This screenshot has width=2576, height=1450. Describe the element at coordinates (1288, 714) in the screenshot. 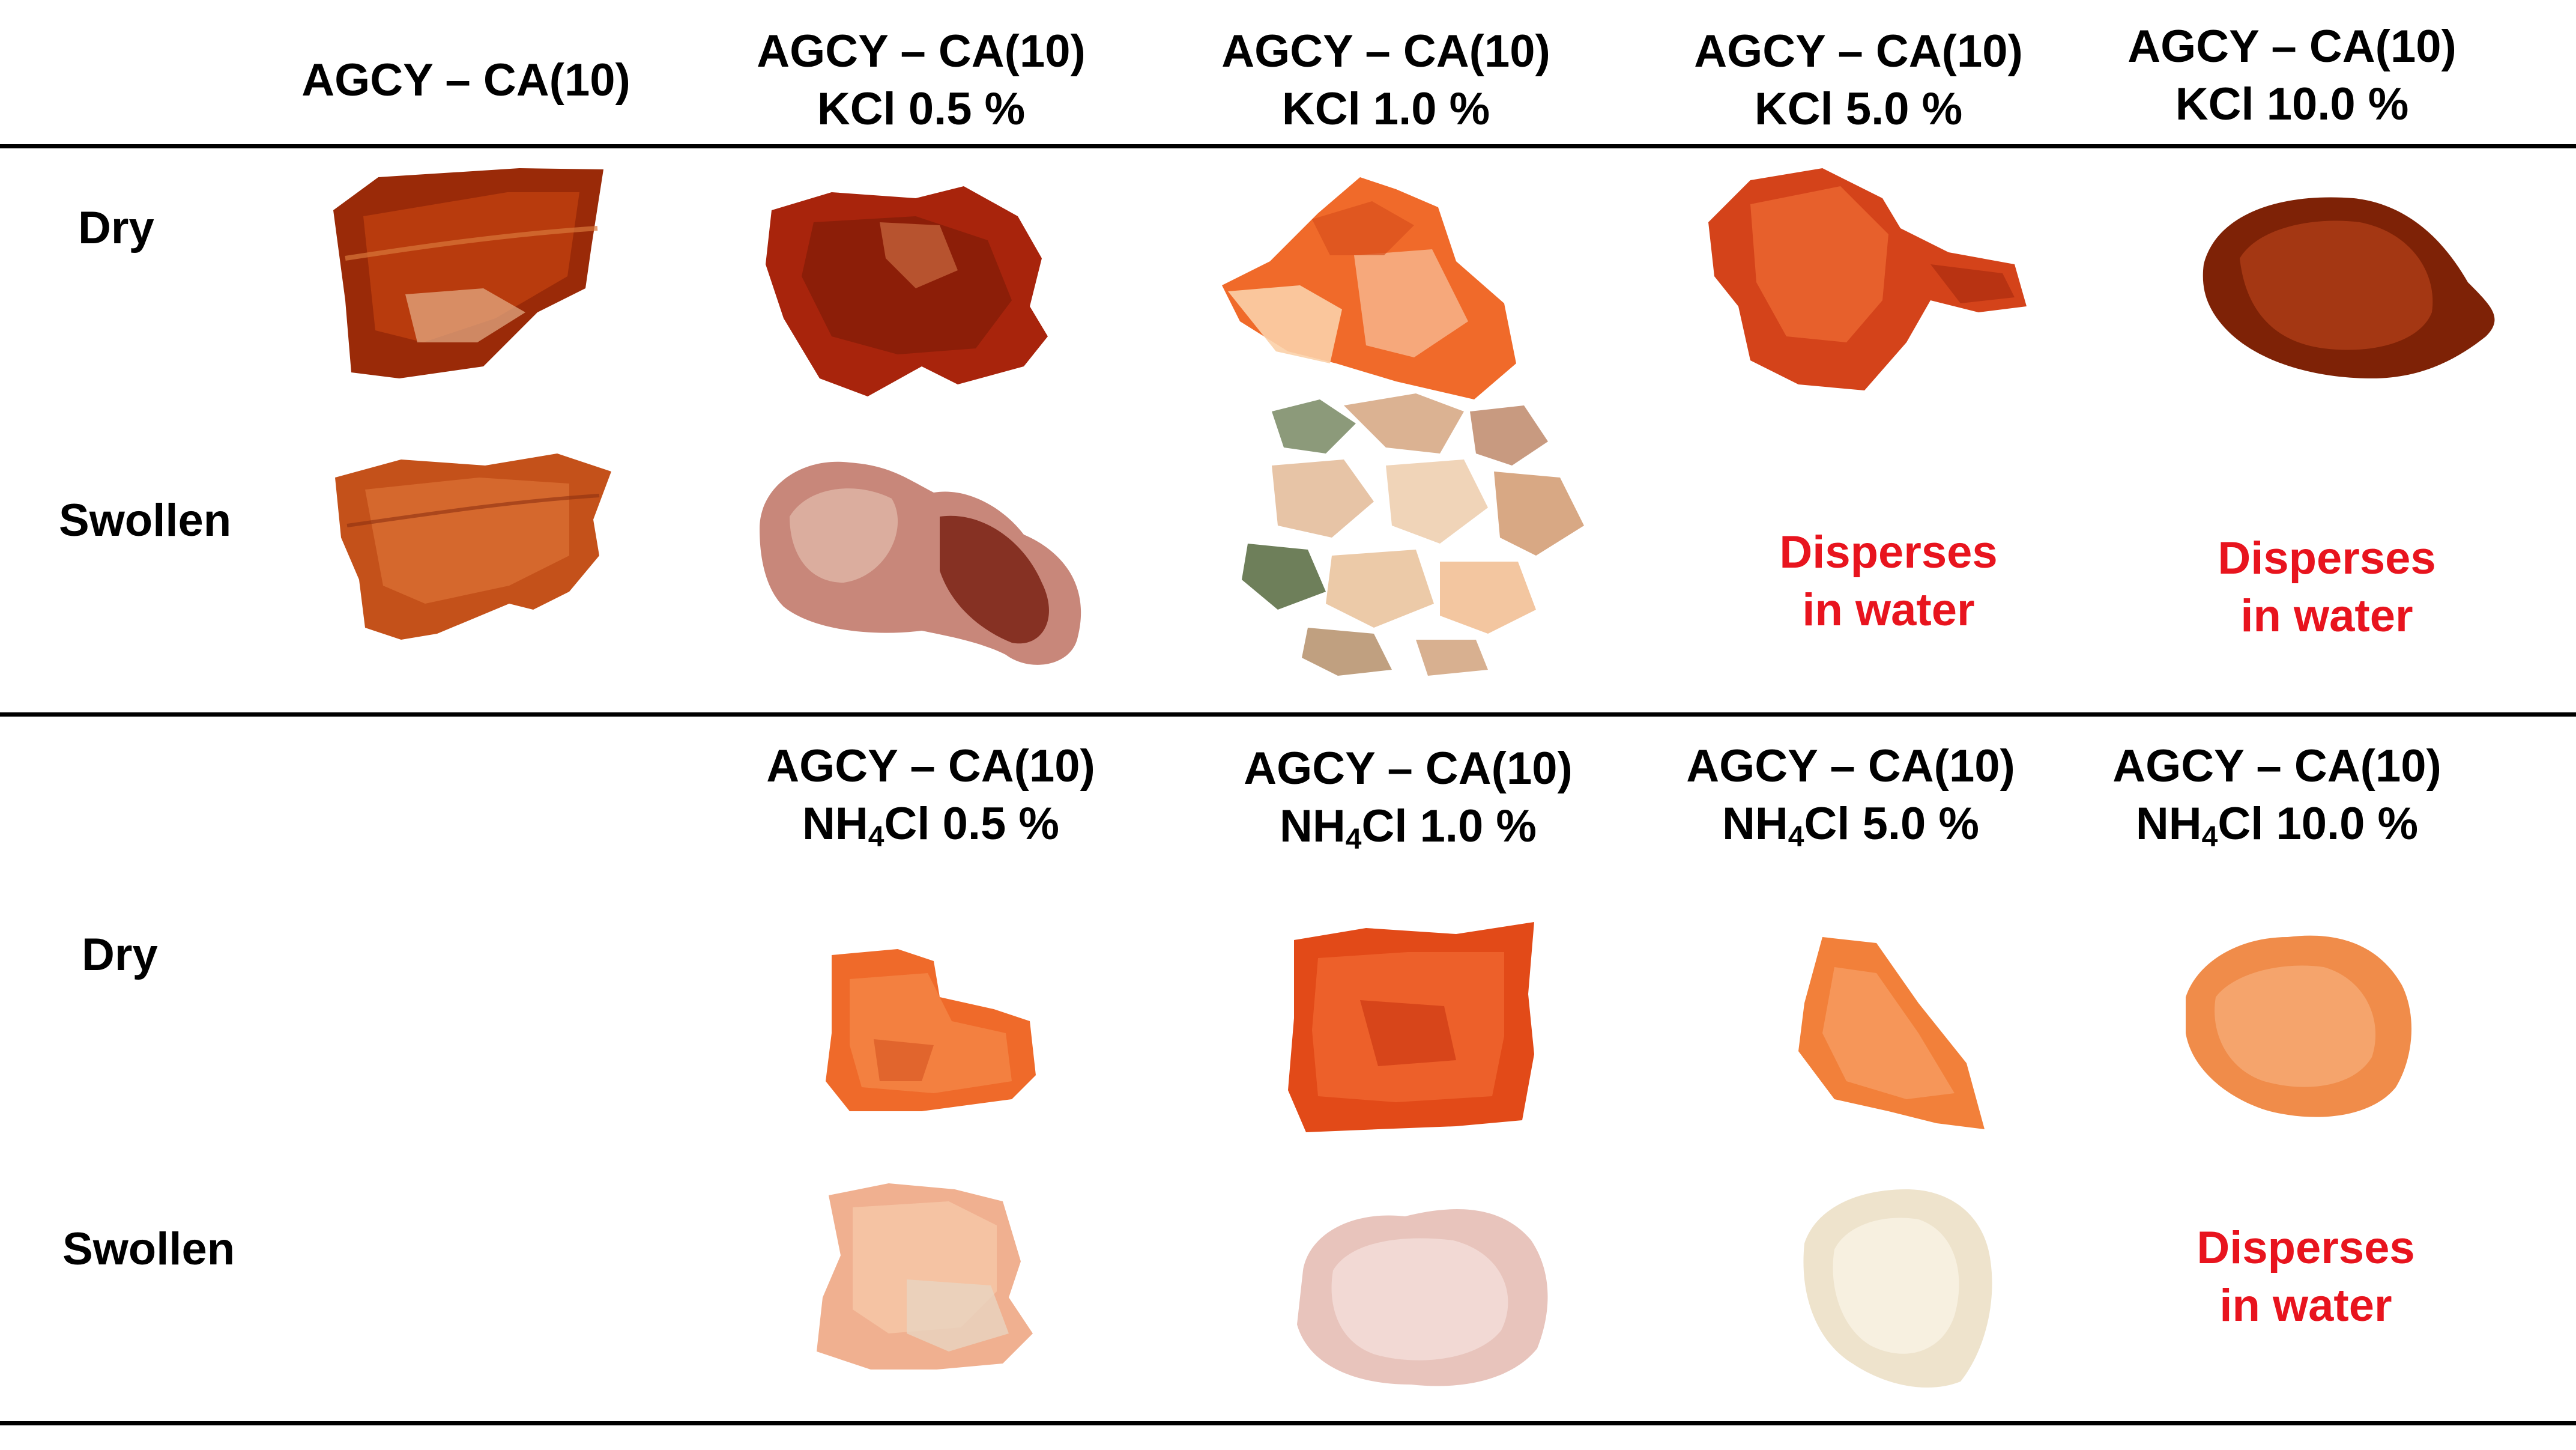

I see `middle-rule` at that location.